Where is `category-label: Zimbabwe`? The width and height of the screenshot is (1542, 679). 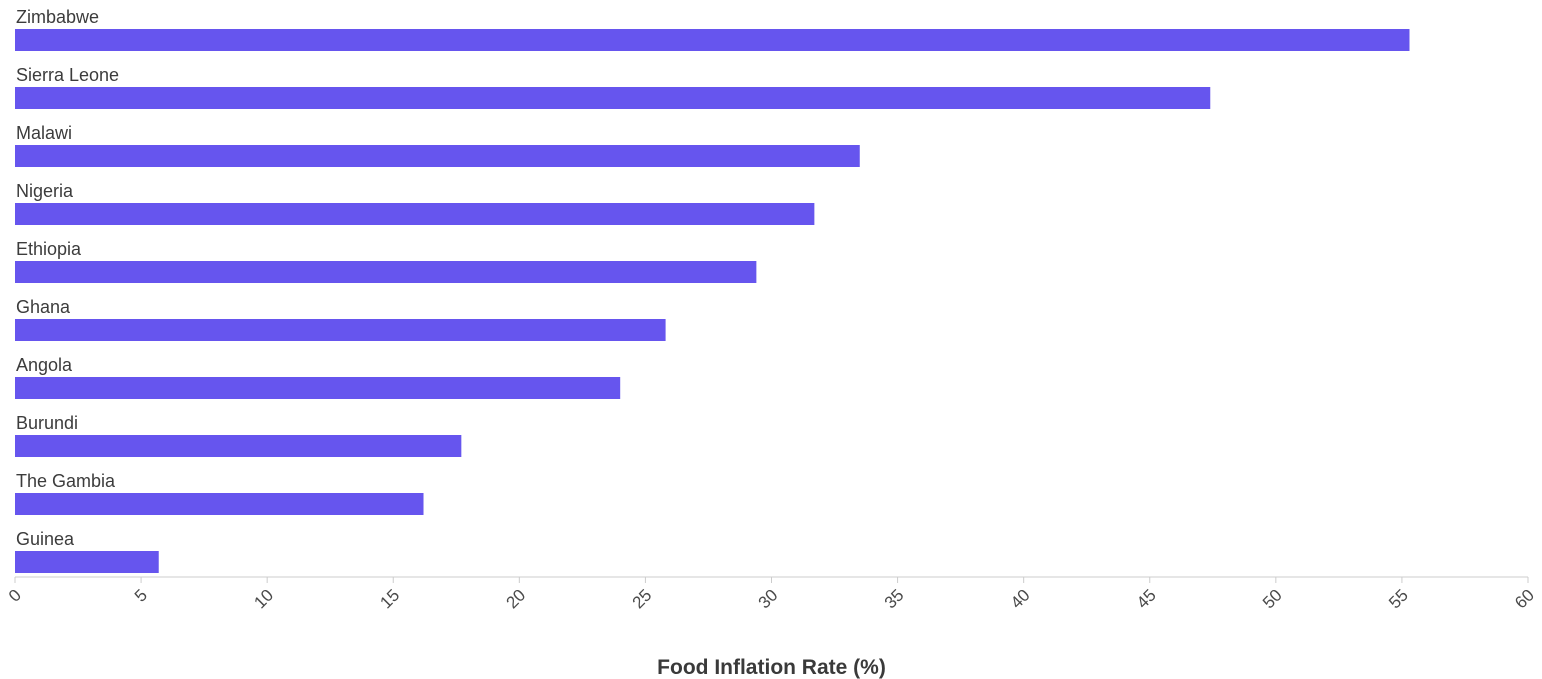 category-label: Zimbabwe is located at coordinates (57, 17).